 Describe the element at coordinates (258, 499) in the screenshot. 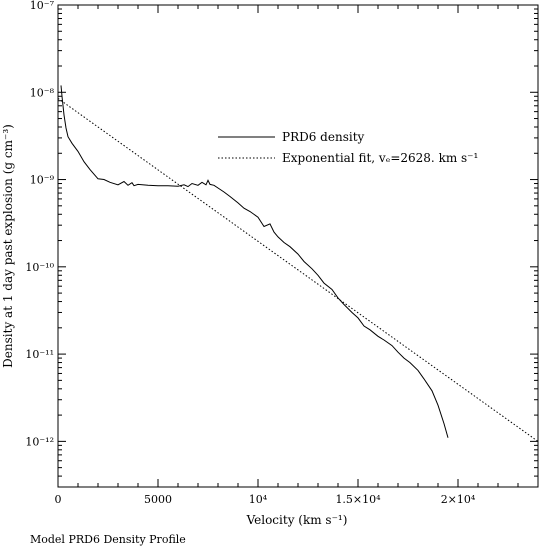

I see `x-tick-label: 10⁴` at that location.